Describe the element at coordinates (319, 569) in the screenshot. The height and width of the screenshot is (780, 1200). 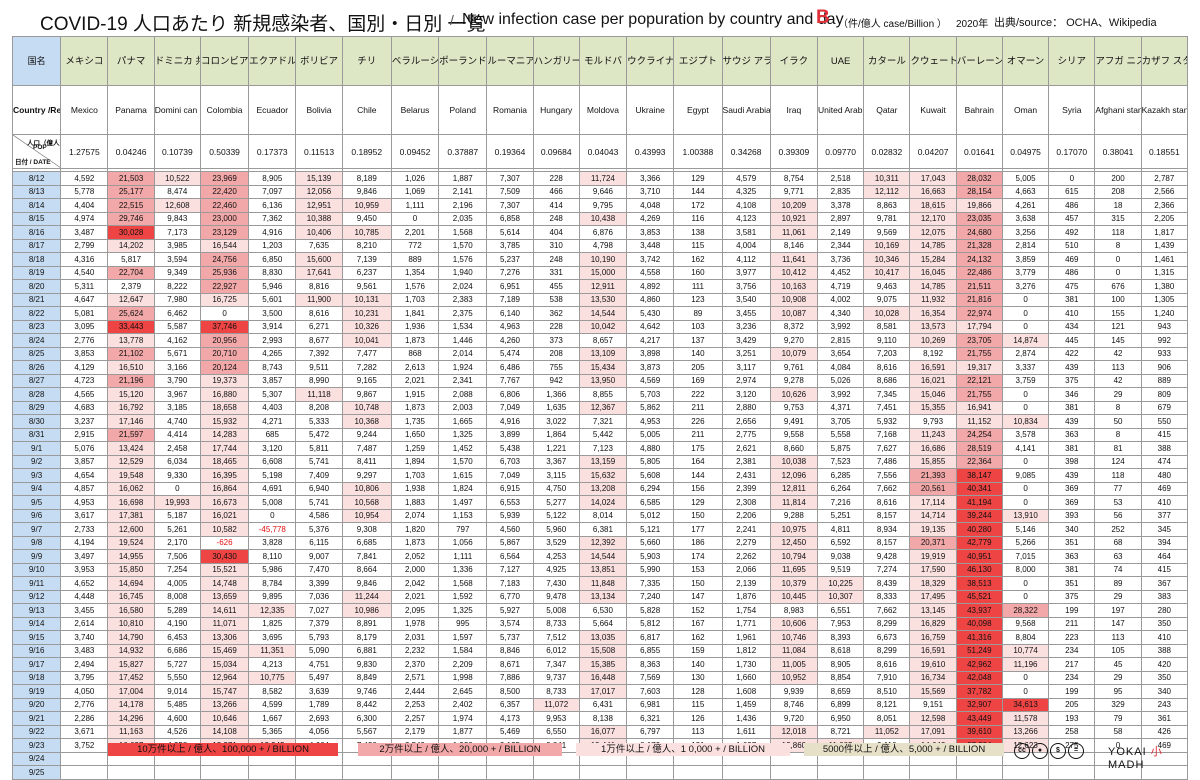
I see `value-cell: 7,470` at that location.